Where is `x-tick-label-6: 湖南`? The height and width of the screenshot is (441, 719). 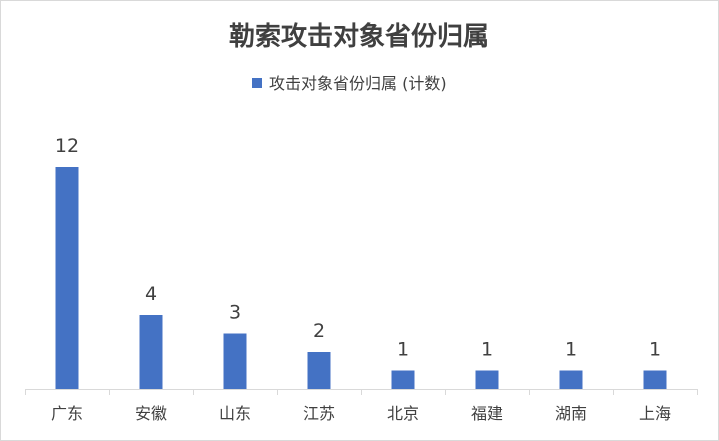
x-tick-label-6: 湖南 is located at coordinates (571, 413).